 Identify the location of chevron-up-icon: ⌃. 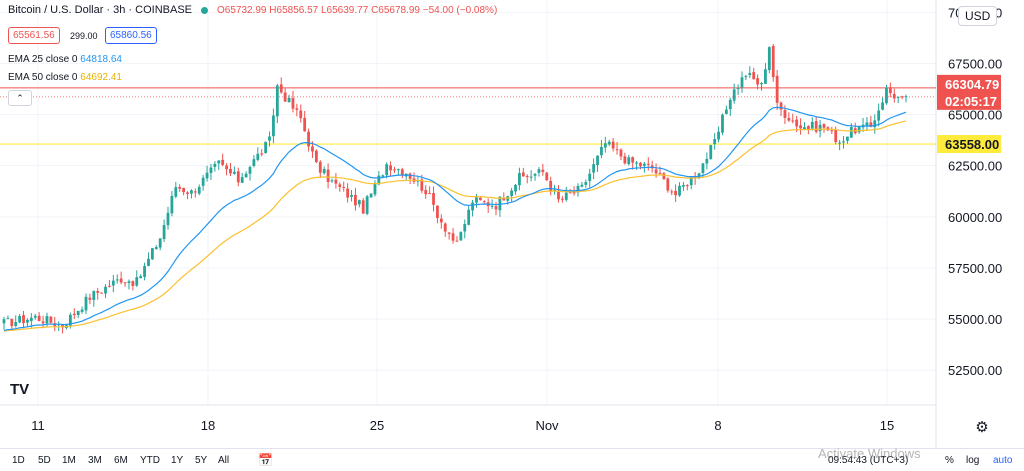
(20, 98).